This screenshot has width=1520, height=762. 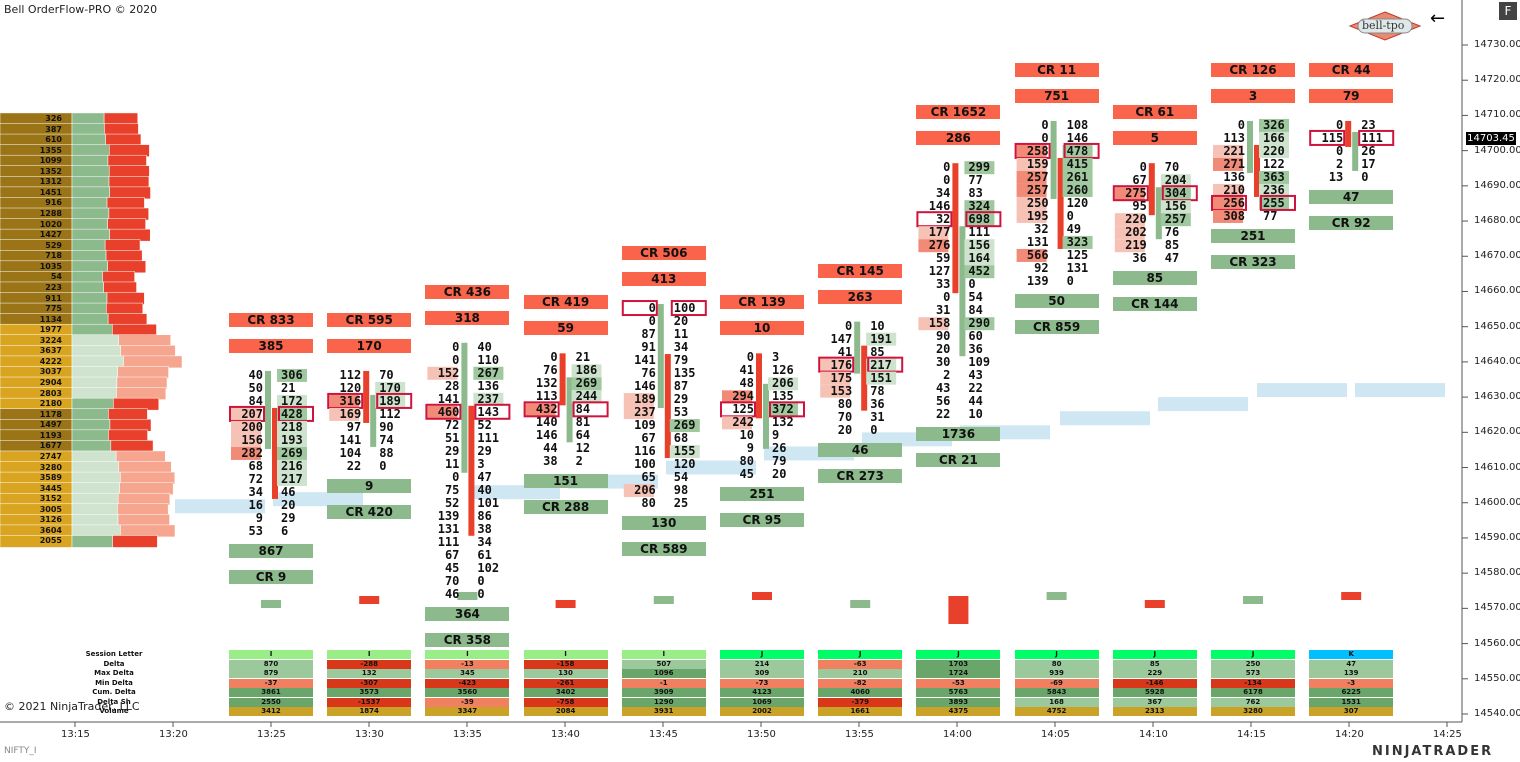 What do you see at coordinates (975, 310) in the screenshot?
I see `ask-volume-cell: 84` at bounding box center [975, 310].